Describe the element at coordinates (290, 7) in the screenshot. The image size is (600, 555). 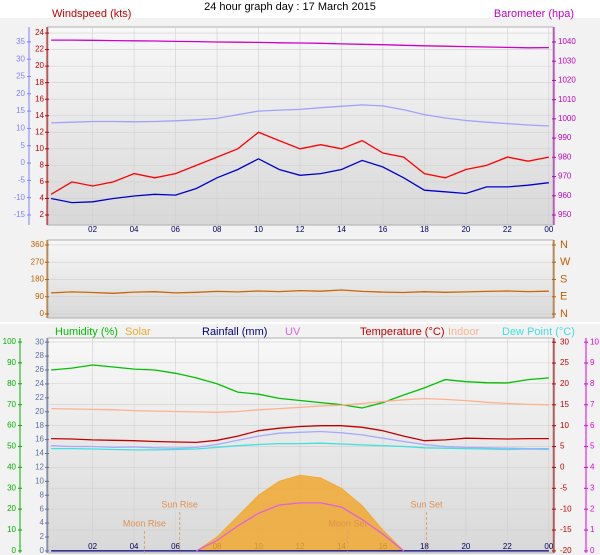
I see `chart-title: 24 hour graph day : 17 March 2015` at that location.